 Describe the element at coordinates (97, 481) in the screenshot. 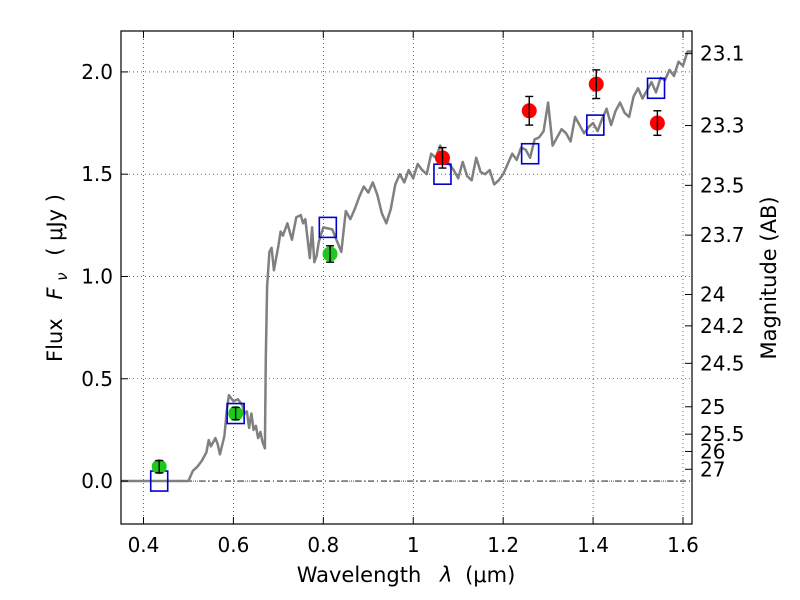

I see `y-tick-label: 0.0` at that location.